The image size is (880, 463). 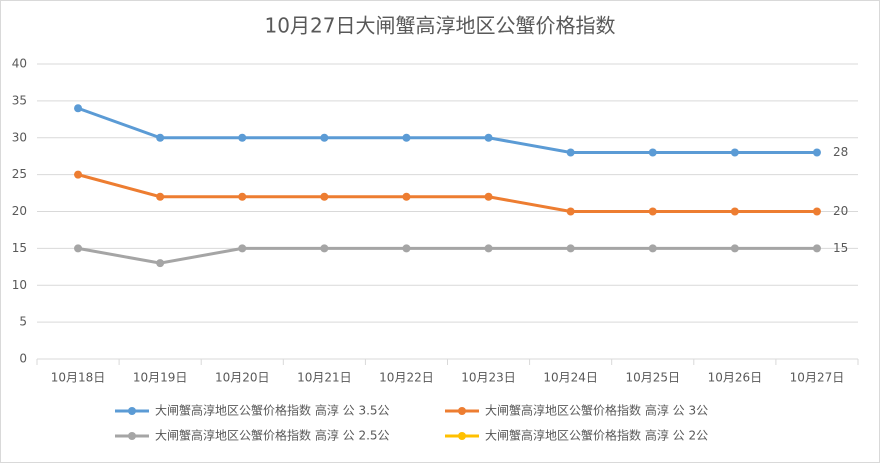 I want to click on y-tick-label: 40, so click(x=19, y=64).